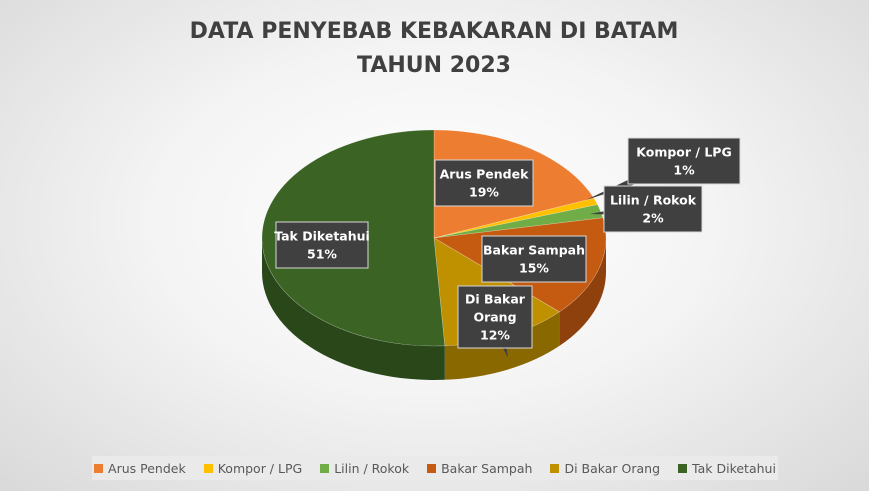 The height and width of the screenshot is (491, 869). Describe the element at coordinates (260, 468) in the screenshot. I see `legend-label: Kompor / LPG` at that location.